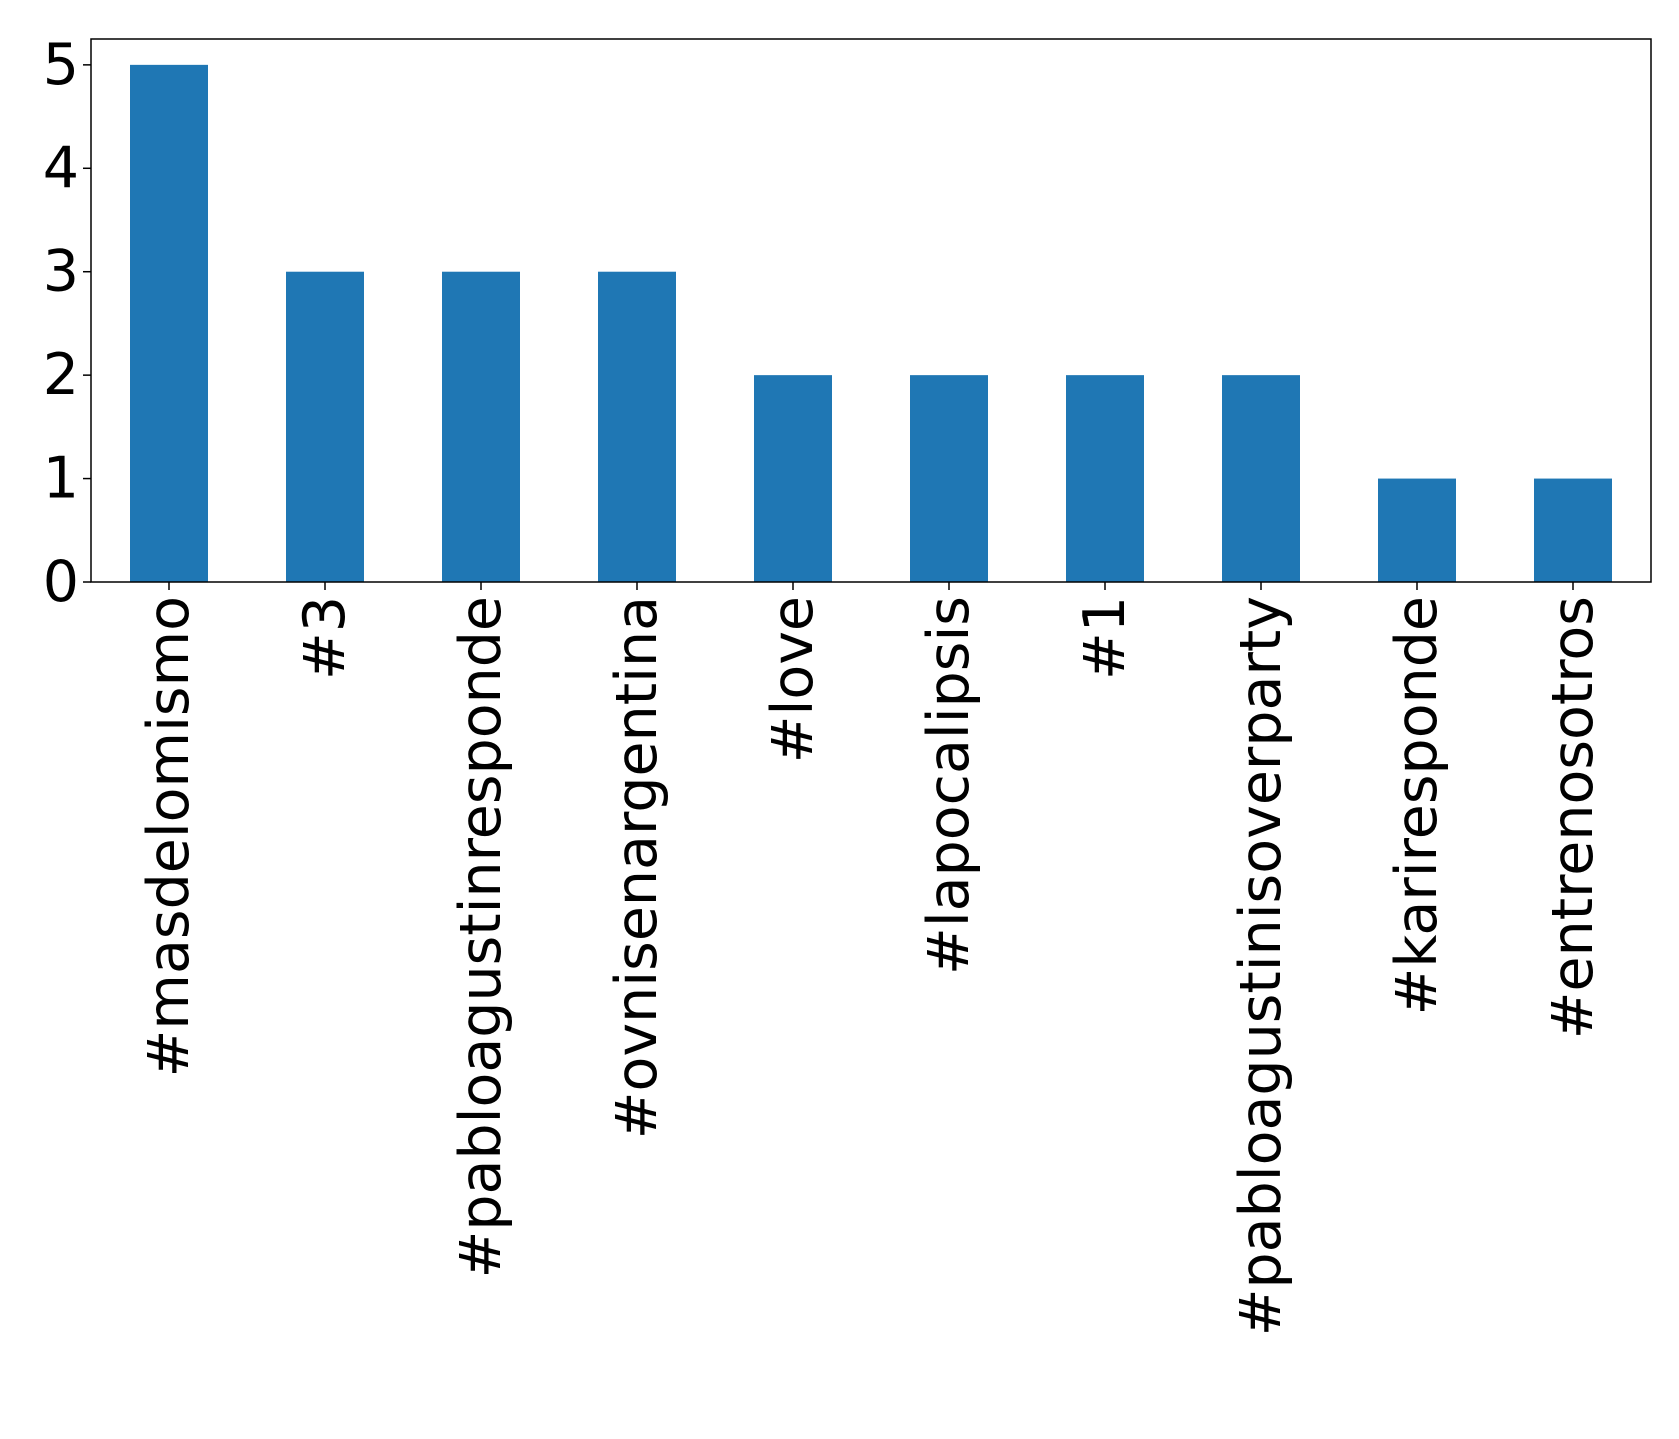 The height and width of the screenshot is (1439, 1679). What do you see at coordinates (481, 937) in the screenshot?
I see `x-tick-label: #pabloagustinresponde` at bounding box center [481, 937].